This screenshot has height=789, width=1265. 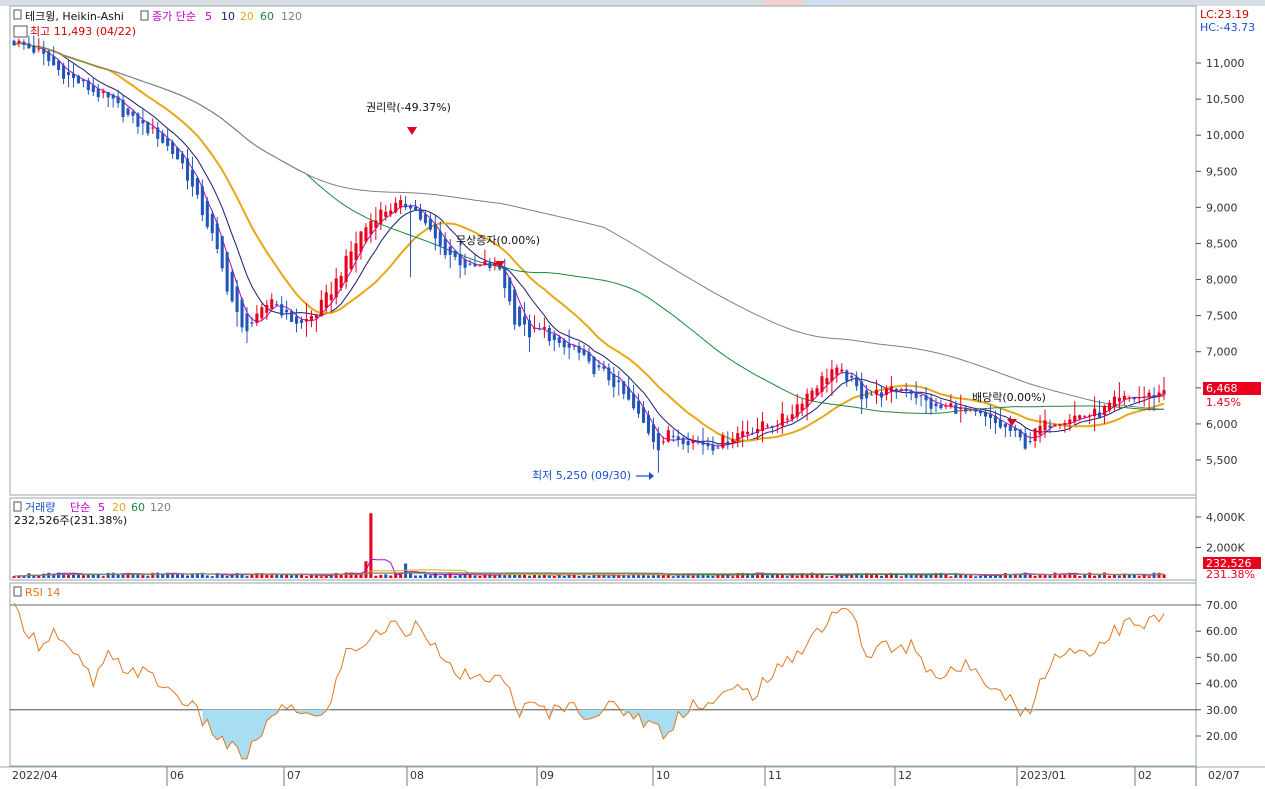 I want to click on price-tick-label: 8,000, so click(x=1222, y=280).